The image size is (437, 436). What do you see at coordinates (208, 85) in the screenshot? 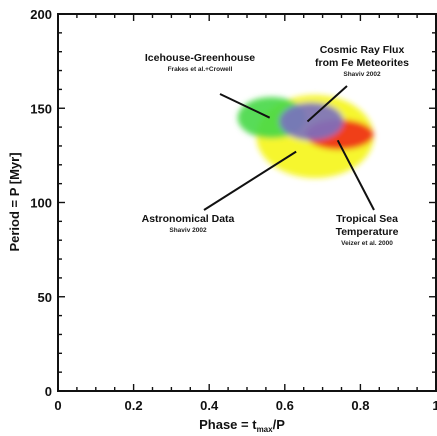
I see `annotation-icehouse: Icehouse-Greenhouse Frakes et al.+Crowell` at bounding box center [208, 85].